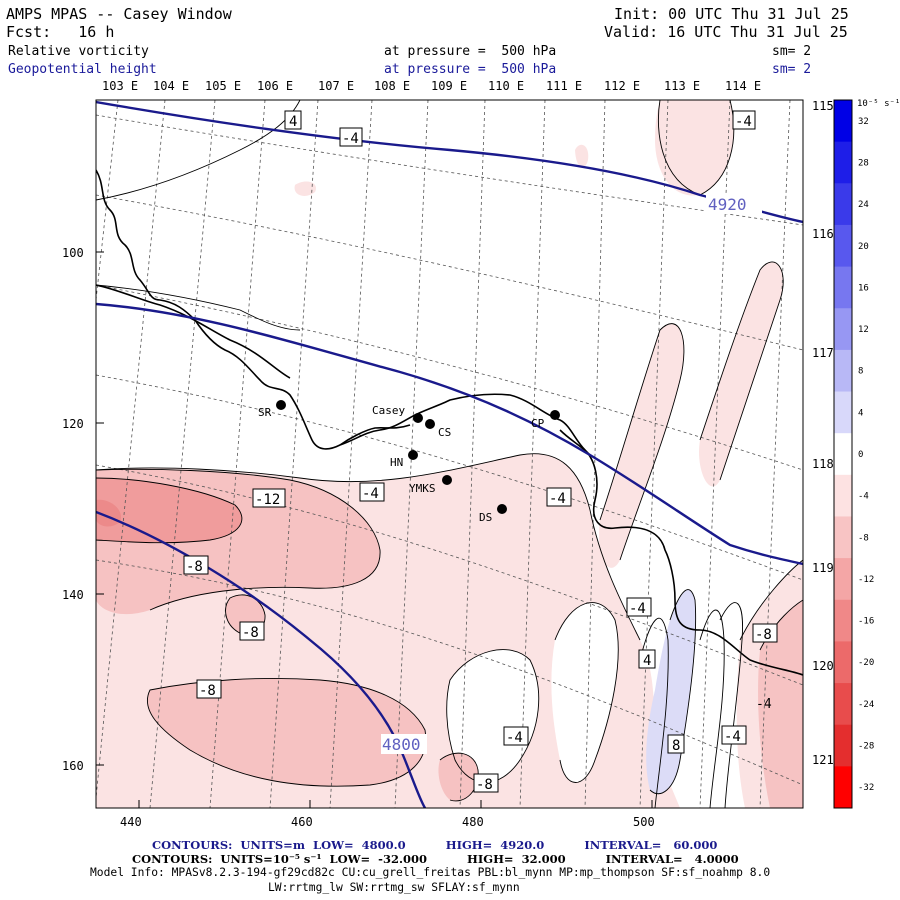 This screenshot has height=900, width=900. What do you see at coordinates (119, 14) in the screenshot?
I see `map-title: AMPS MPAS -- Casey Window` at bounding box center [119, 14].